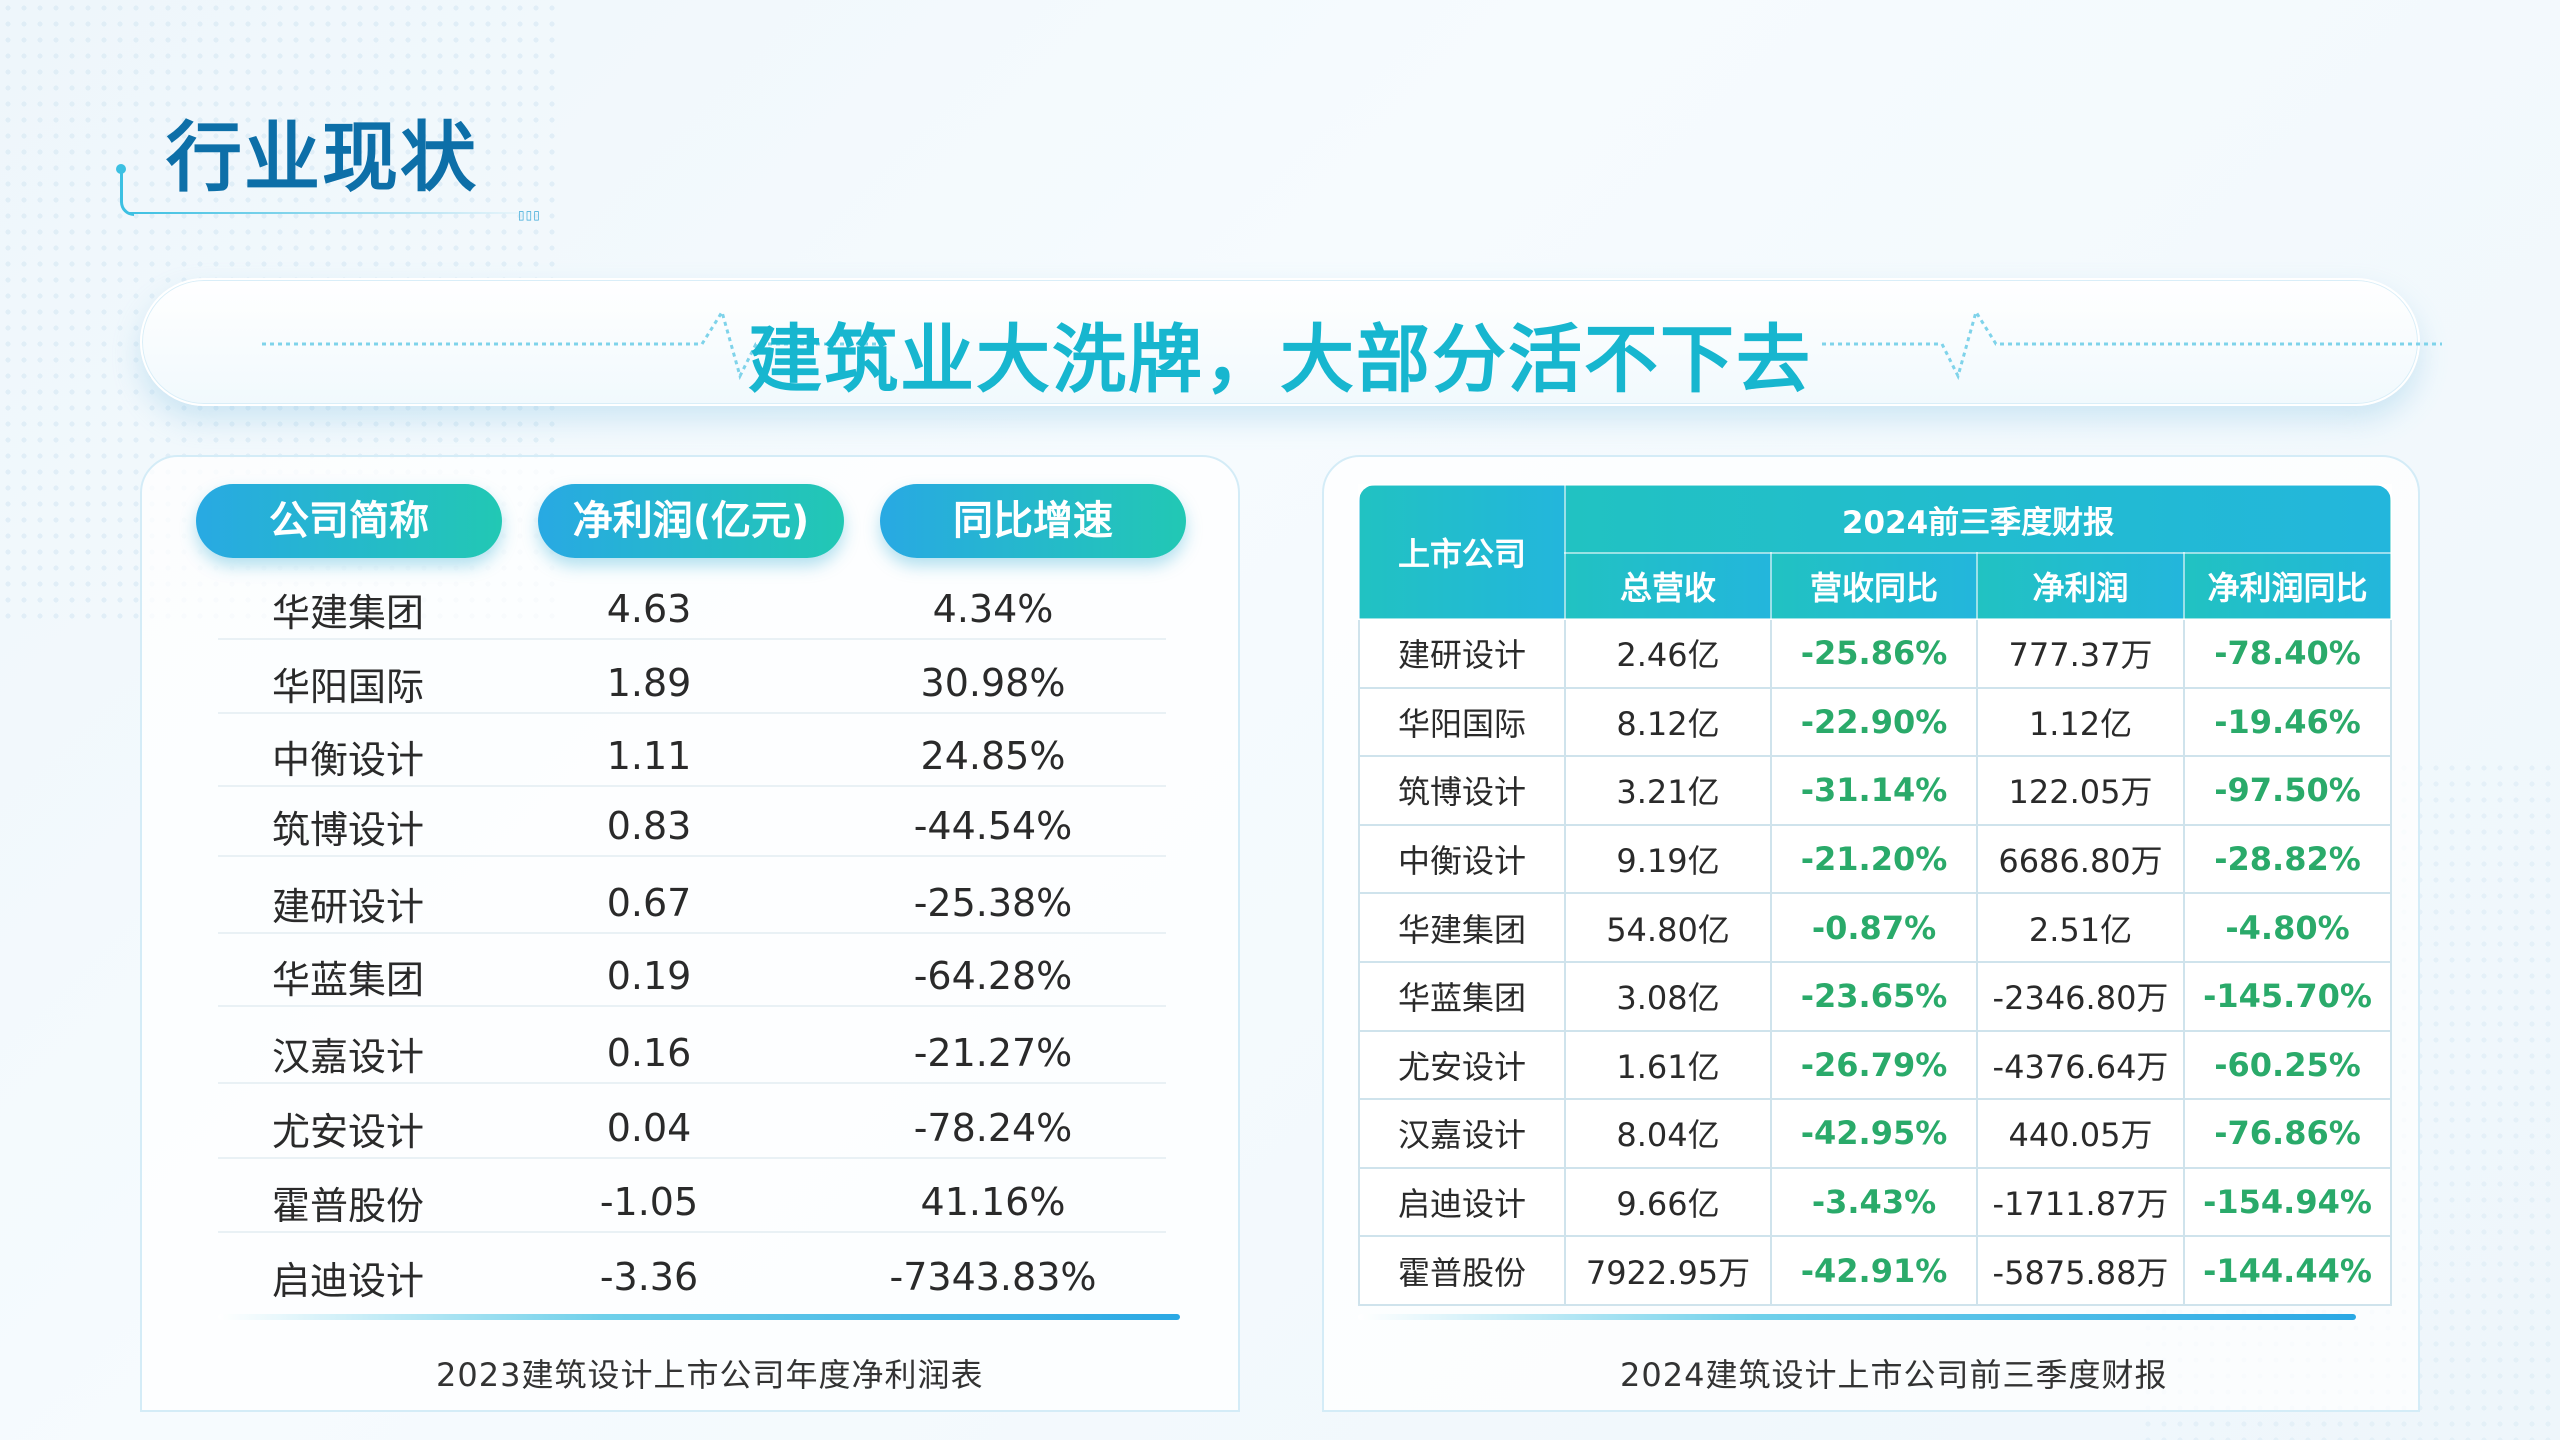  I want to click on growth-cell: 4.34%, so click(993, 609).